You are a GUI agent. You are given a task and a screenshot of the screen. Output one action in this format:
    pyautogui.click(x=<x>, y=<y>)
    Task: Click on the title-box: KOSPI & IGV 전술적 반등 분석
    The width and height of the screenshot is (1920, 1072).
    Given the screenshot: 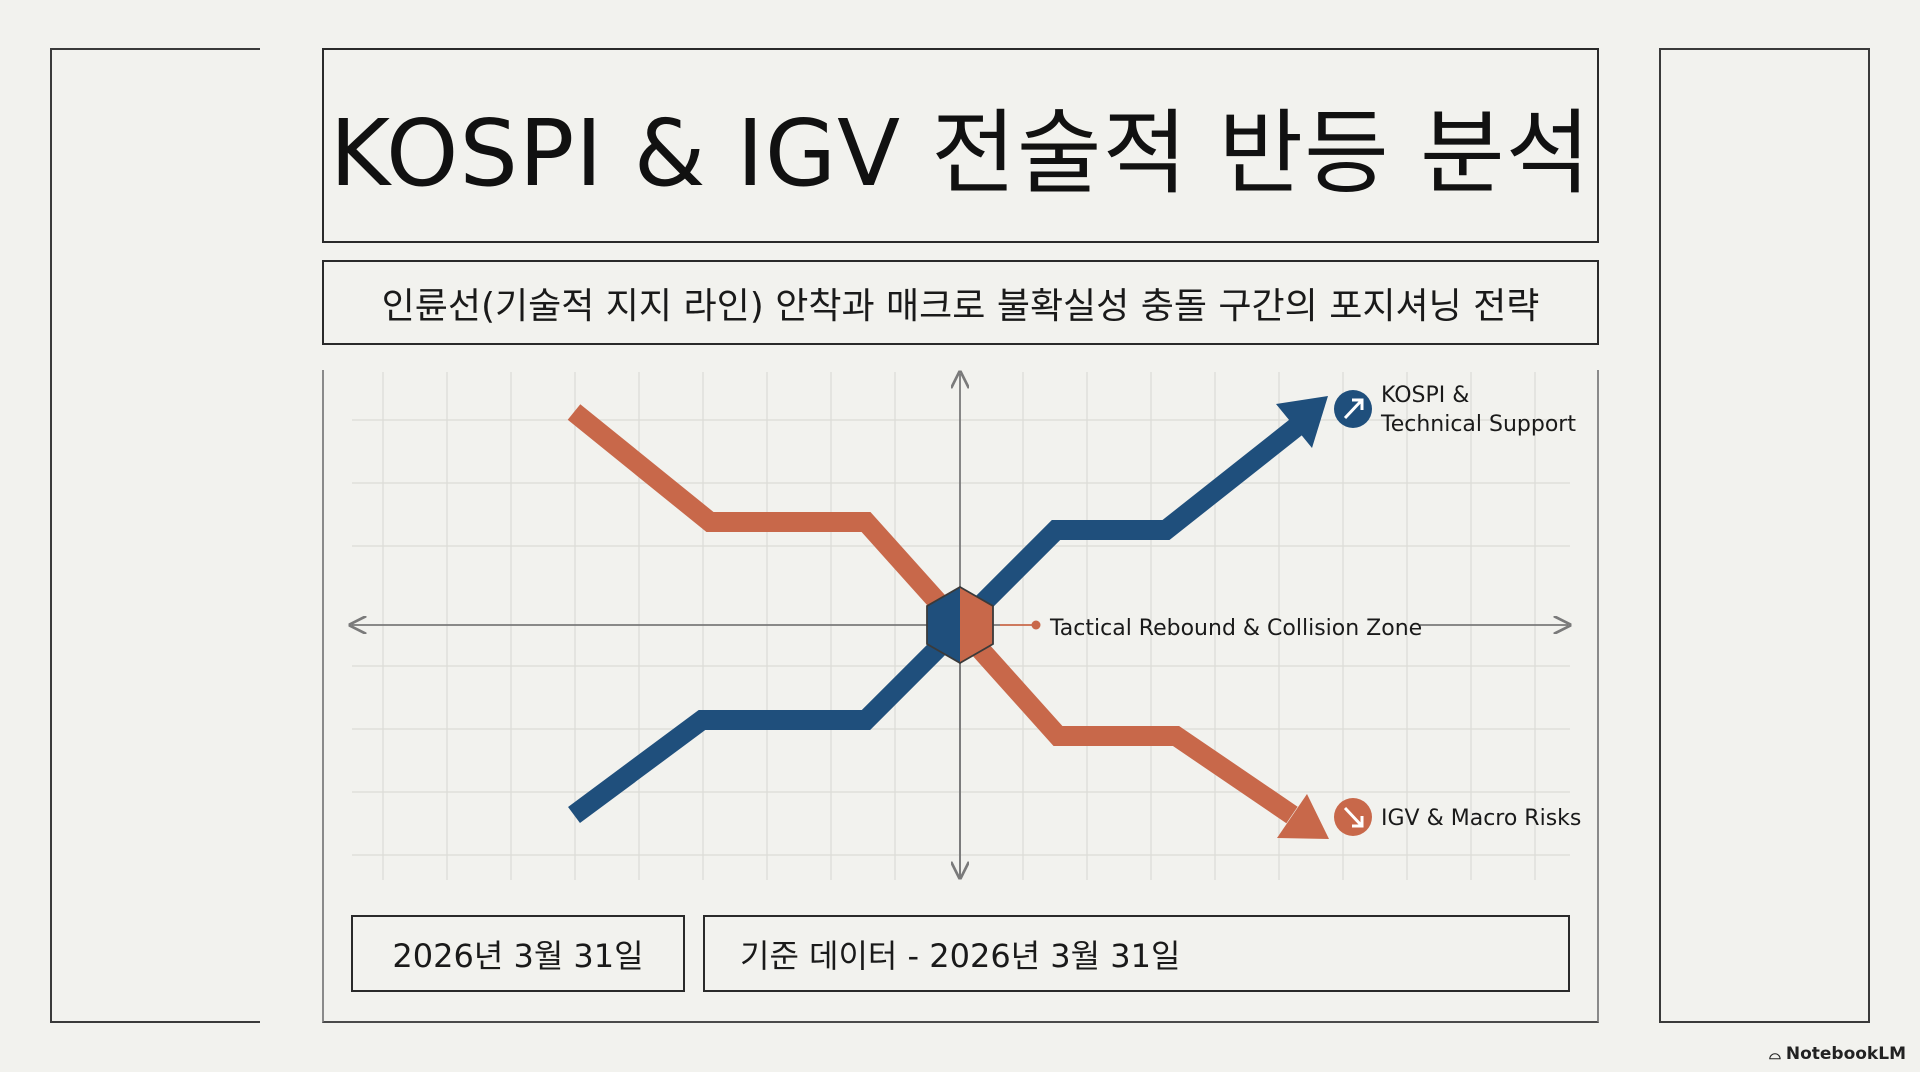 What is the action you would take?
    pyautogui.click(x=960, y=145)
    